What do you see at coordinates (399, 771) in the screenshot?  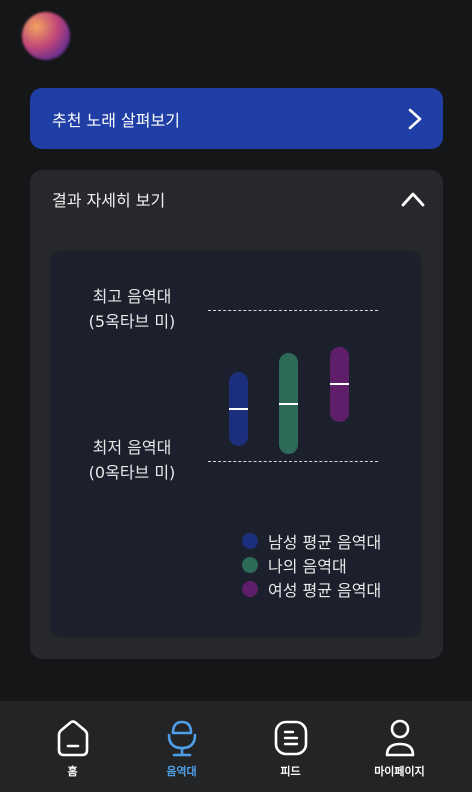 I see `nav-label-mypage: 마이페이지` at bounding box center [399, 771].